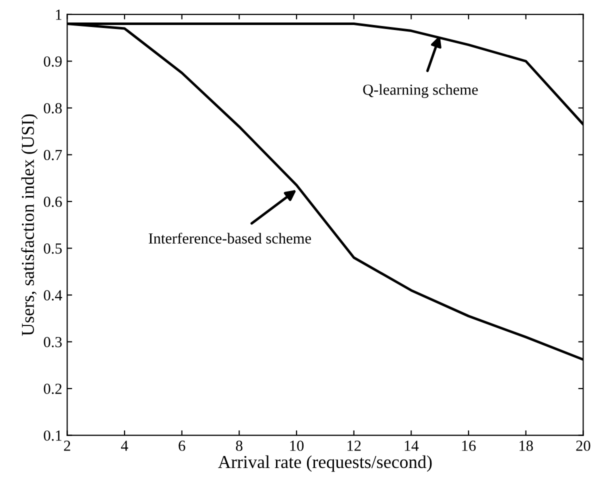 Image resolution: width=600 pixels, height=481 pixels. Describe the element at coordinates (53, 202) in the screenshot. I see `y-tick-label: 0.6` at that location.